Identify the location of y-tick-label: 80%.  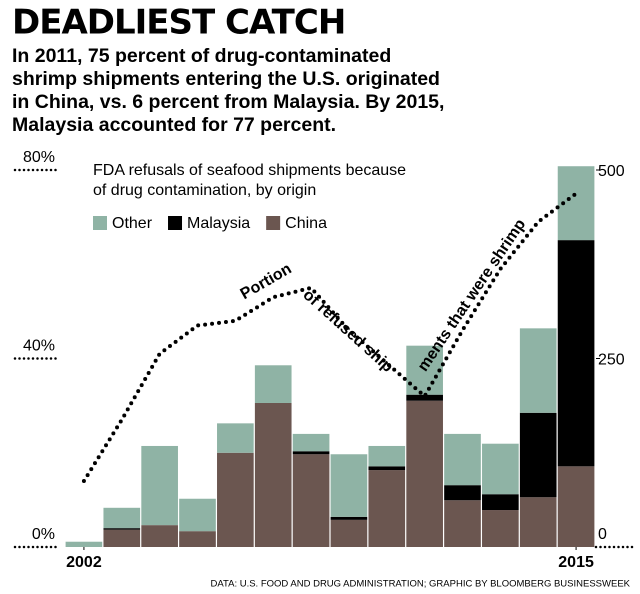
(39, 157).